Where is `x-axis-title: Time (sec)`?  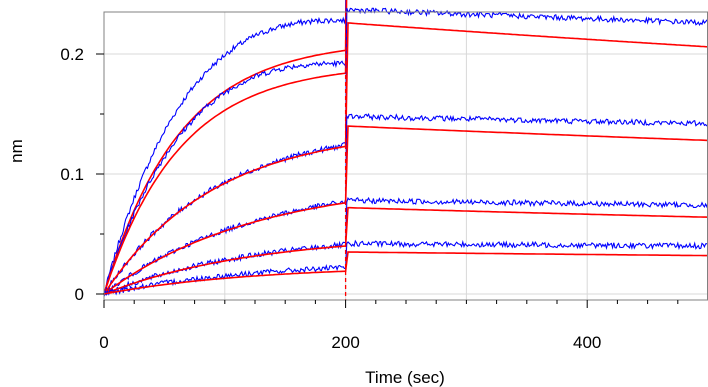
x-axis-title: Time (sec) is located at coordinates (405, 377).